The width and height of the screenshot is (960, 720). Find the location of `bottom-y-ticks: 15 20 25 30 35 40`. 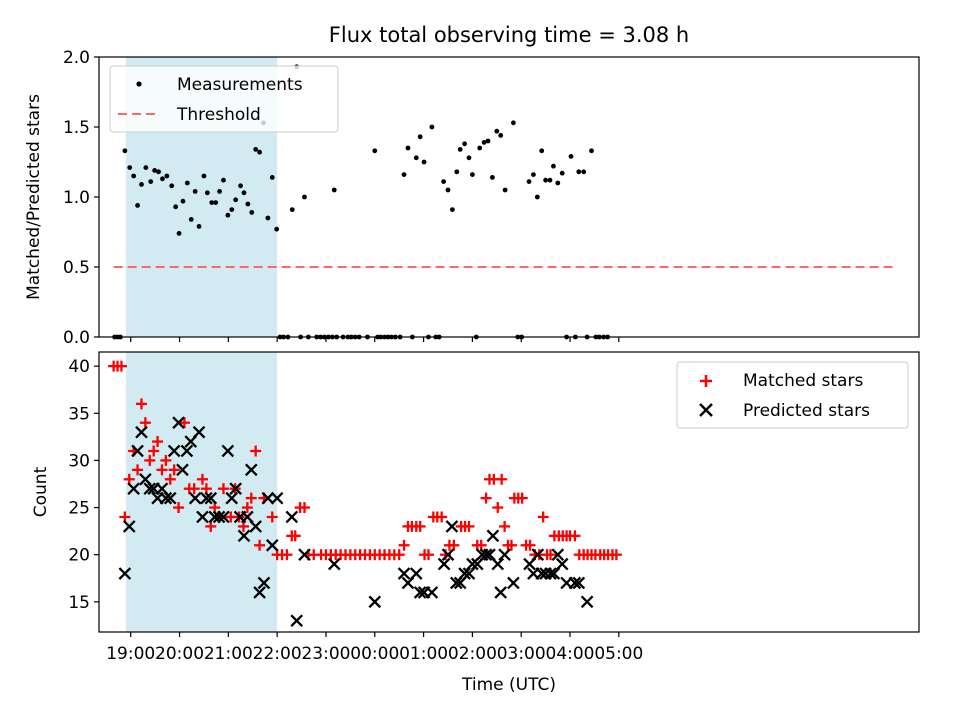

bottom-y-ticks: 15 20 25 30 35 40 is located at coordinates (83, 485).